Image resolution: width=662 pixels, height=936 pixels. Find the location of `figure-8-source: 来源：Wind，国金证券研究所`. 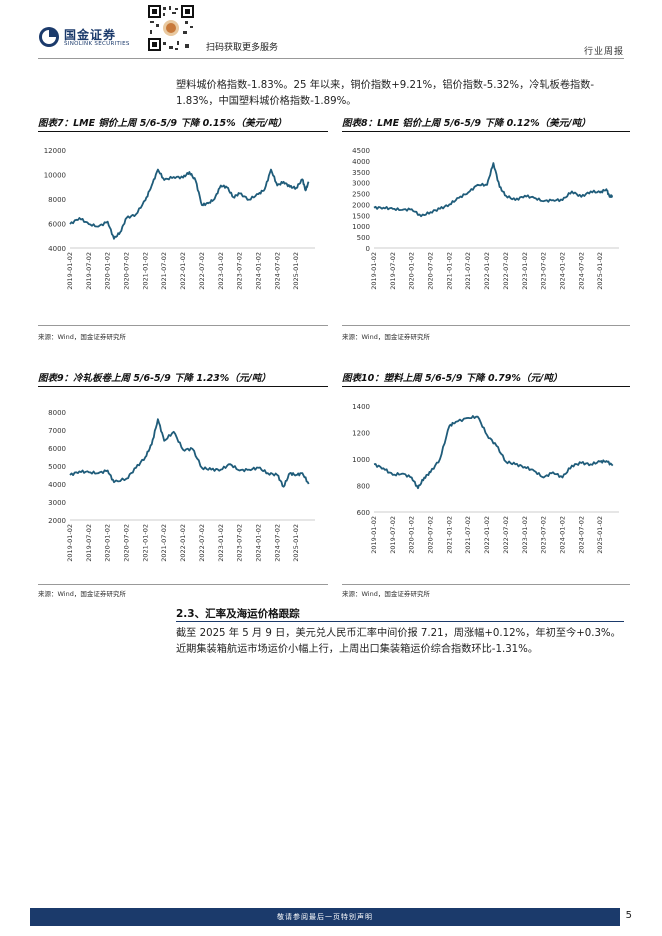

figure-8-source: 来源：Wind，国金证券研究所 is located at coordinates (386, 337).